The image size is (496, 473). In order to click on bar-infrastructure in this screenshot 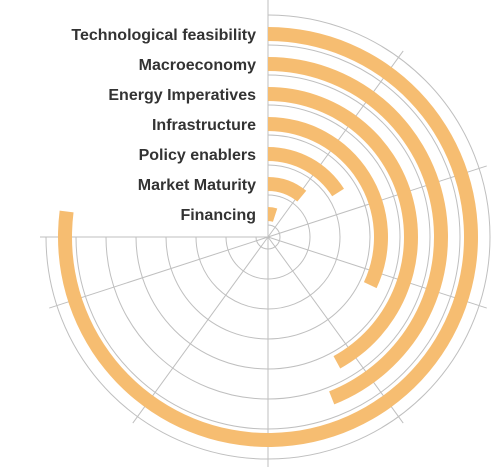, I will do `click(328, 203)`.